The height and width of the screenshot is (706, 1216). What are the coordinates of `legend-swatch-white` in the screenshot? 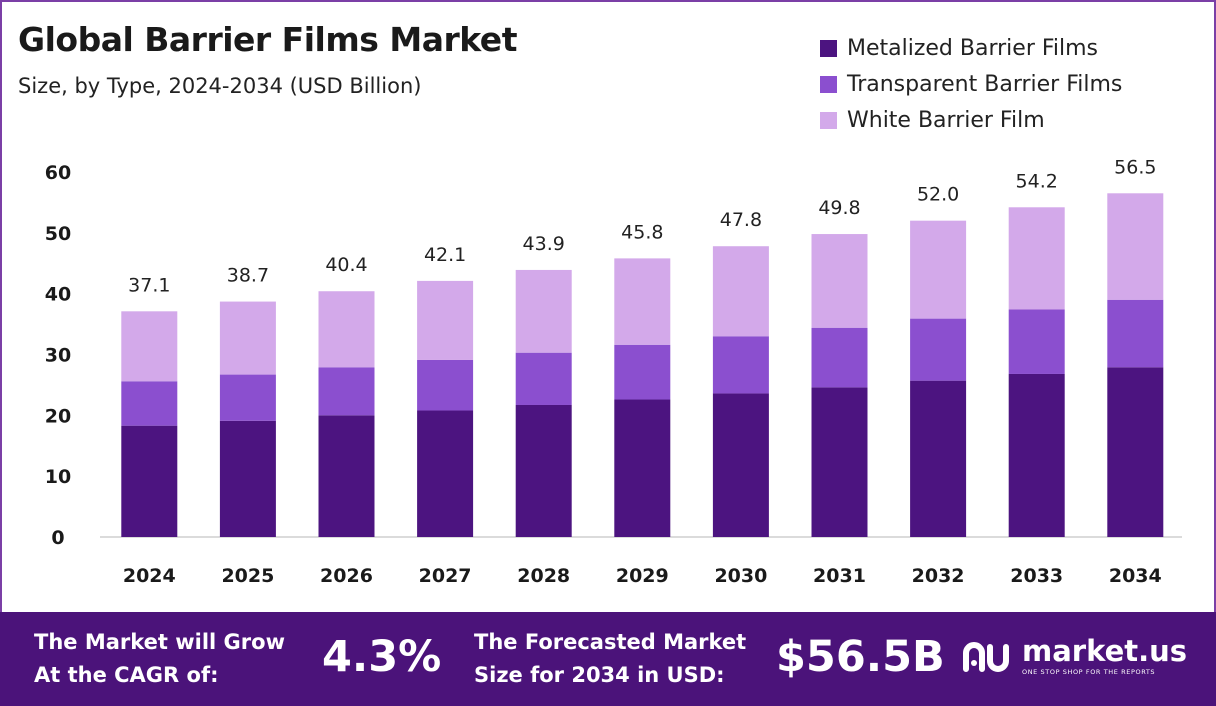 It's located at (828, 120).